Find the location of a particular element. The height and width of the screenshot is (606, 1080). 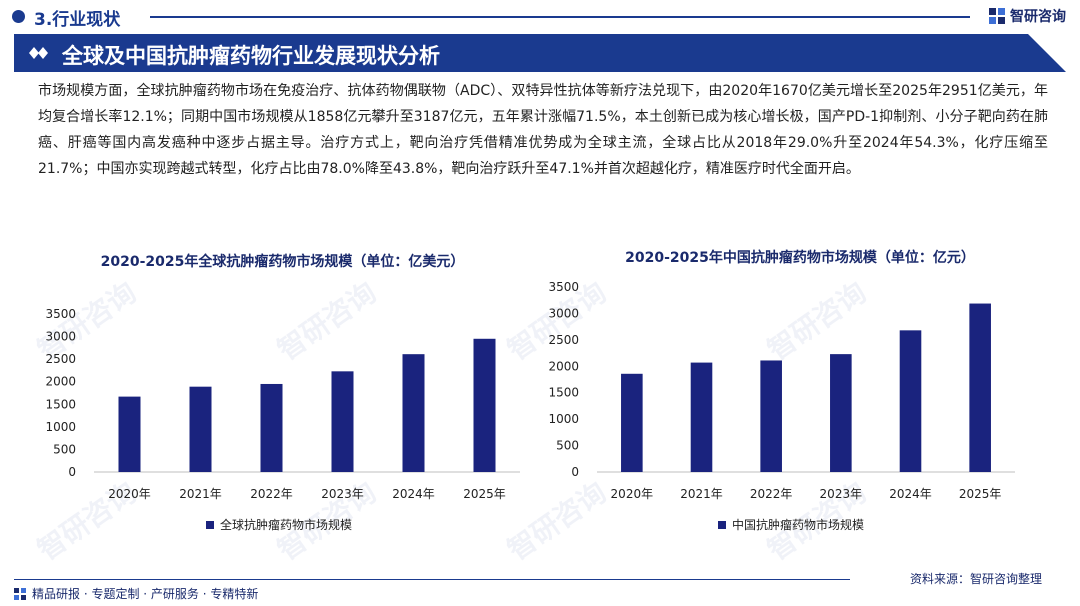

section-bullet-icon is located at coordinates (18, 16).